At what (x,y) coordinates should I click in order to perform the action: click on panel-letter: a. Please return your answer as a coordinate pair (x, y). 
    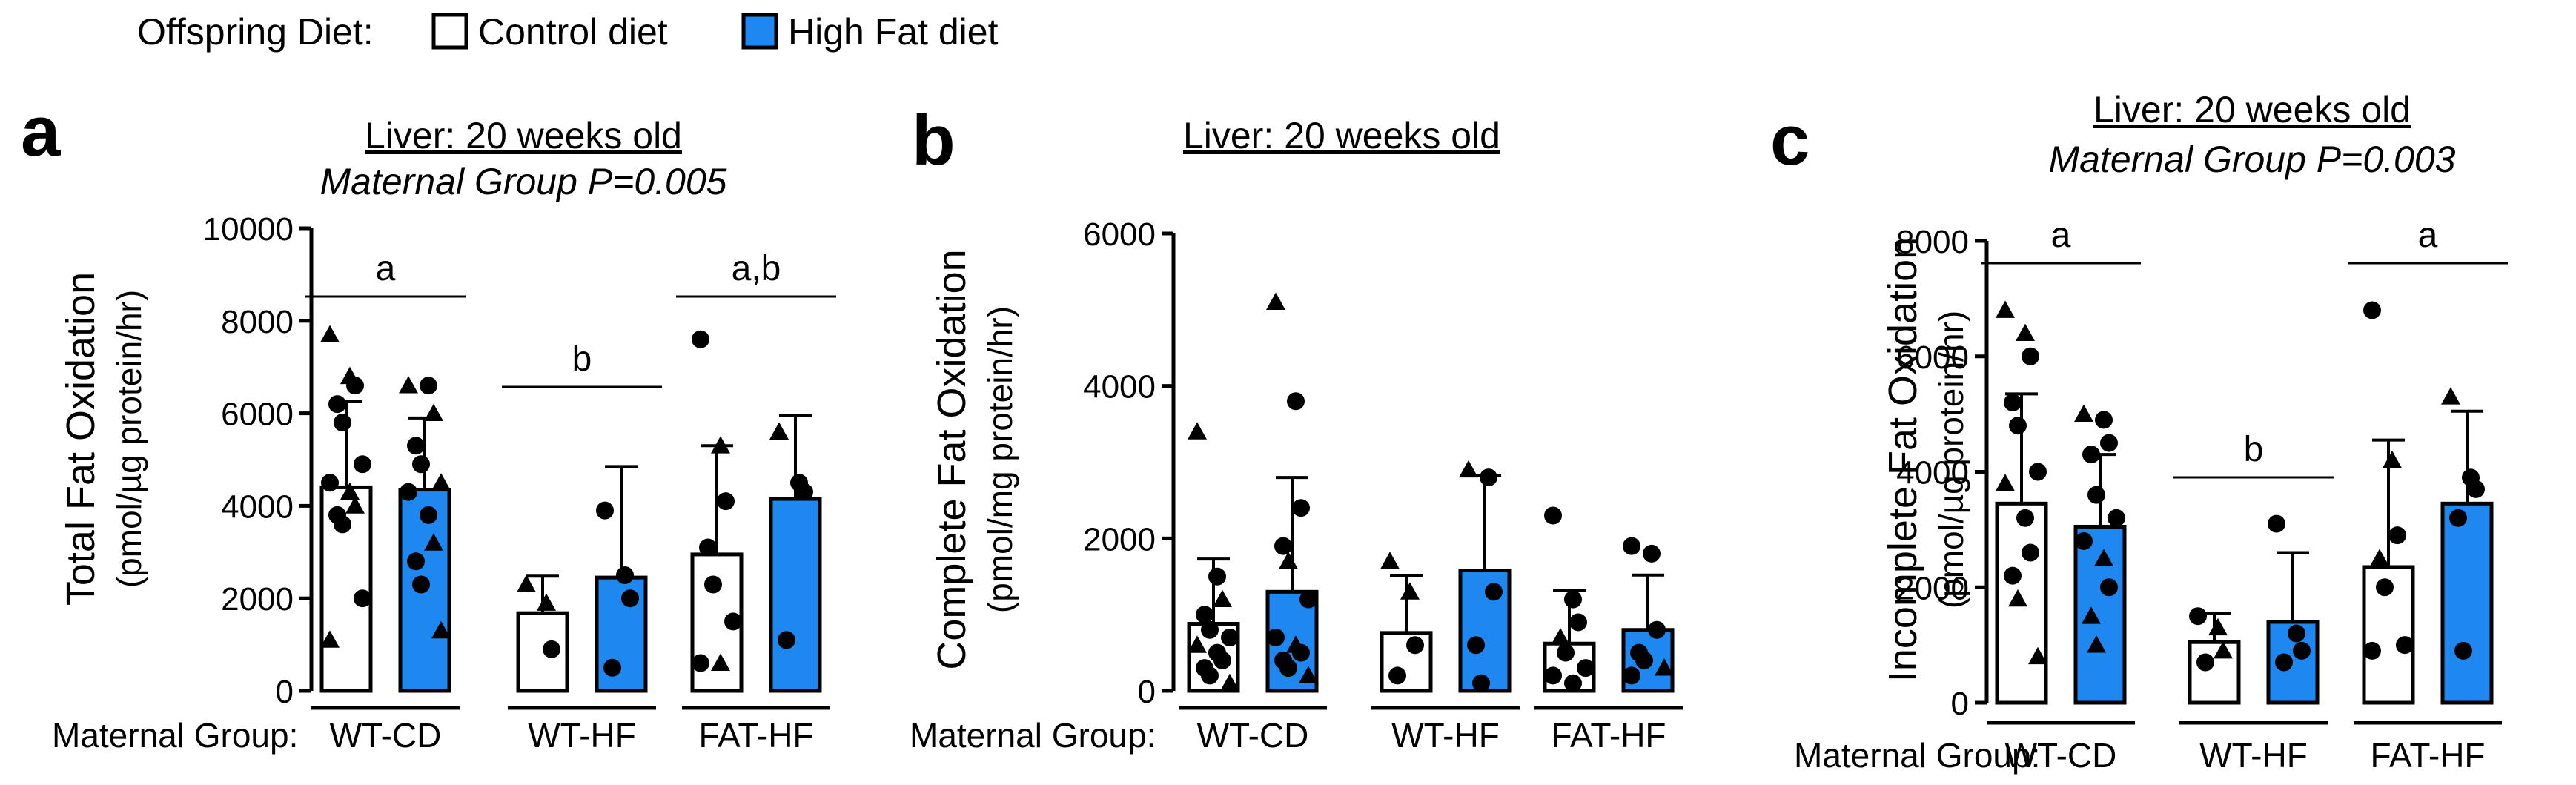
    Looking at the image, I should click on (41, 131).